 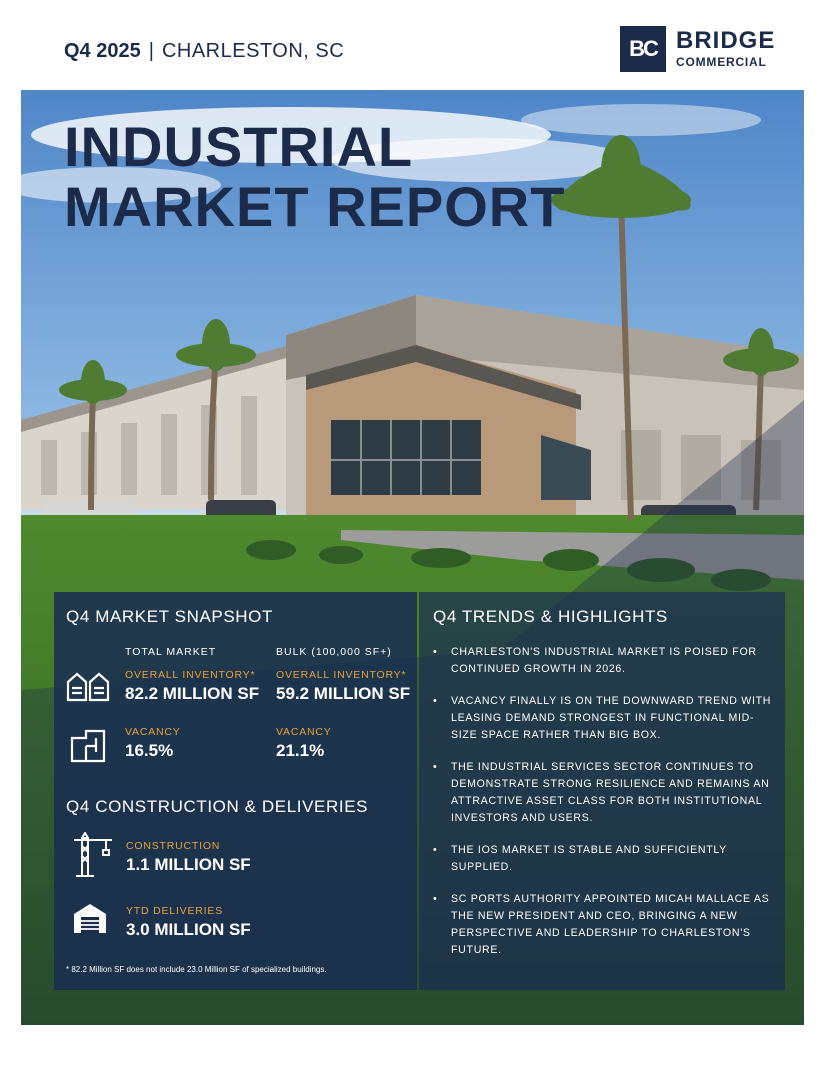 I want to click on warehouse-inventory-icon, so click(x=89, y=687).